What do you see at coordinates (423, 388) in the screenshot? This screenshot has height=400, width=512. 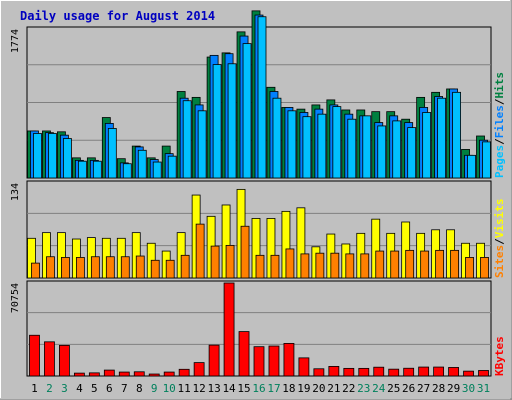 I see `x-tick-label-day-27: 27` at bounding box center [423, 388].